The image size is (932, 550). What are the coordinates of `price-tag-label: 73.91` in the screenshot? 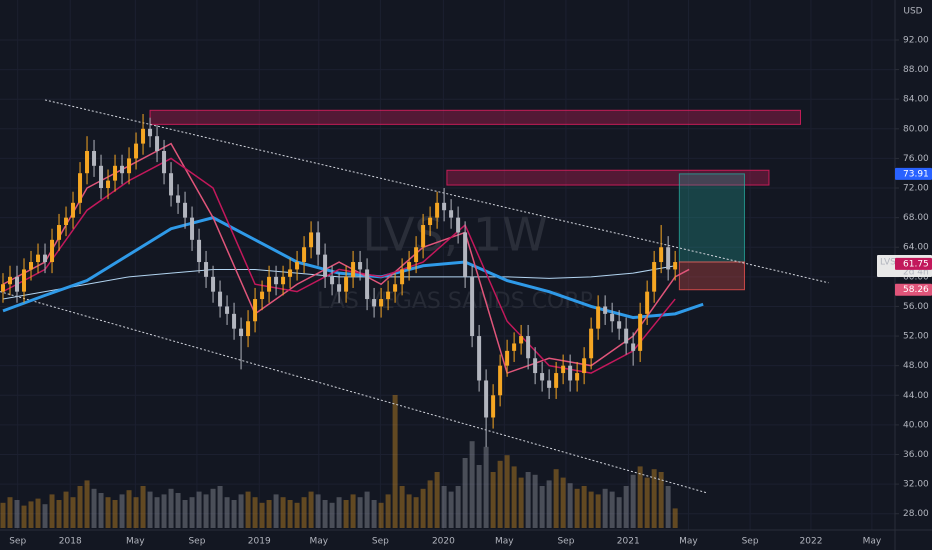 It's located at (916, 174).